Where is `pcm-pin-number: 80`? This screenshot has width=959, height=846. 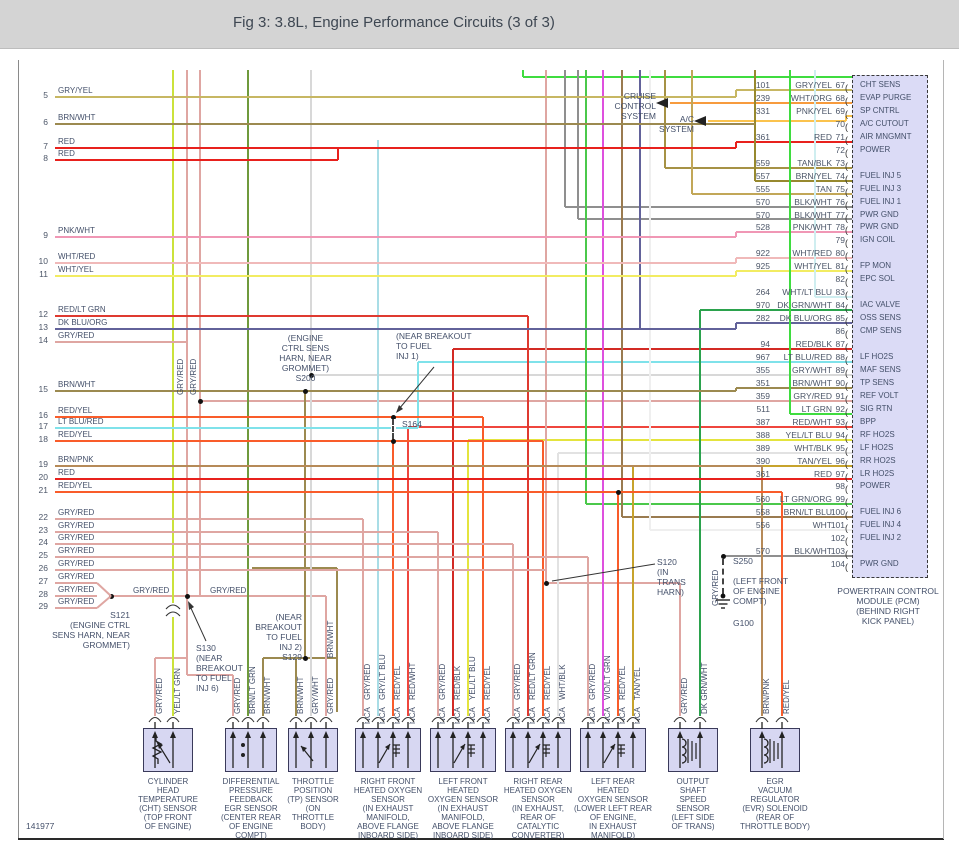
pcm-pin-number: 80 is located at coordinates (840, 253).